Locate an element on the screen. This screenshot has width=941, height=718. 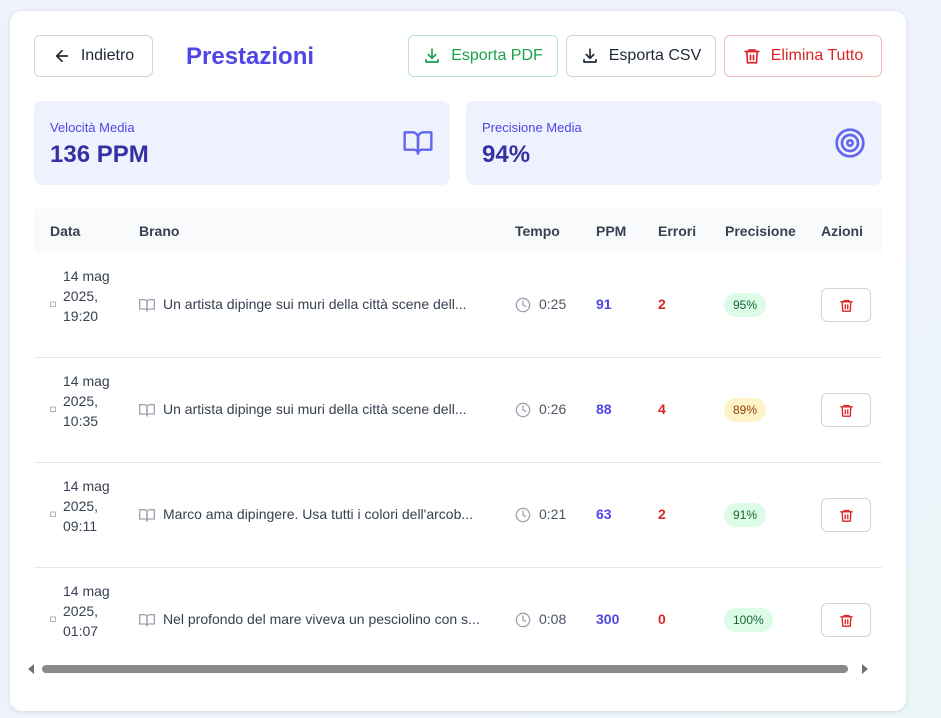
row-accuracy-badge: 100% is located at coordinates (748, 620).